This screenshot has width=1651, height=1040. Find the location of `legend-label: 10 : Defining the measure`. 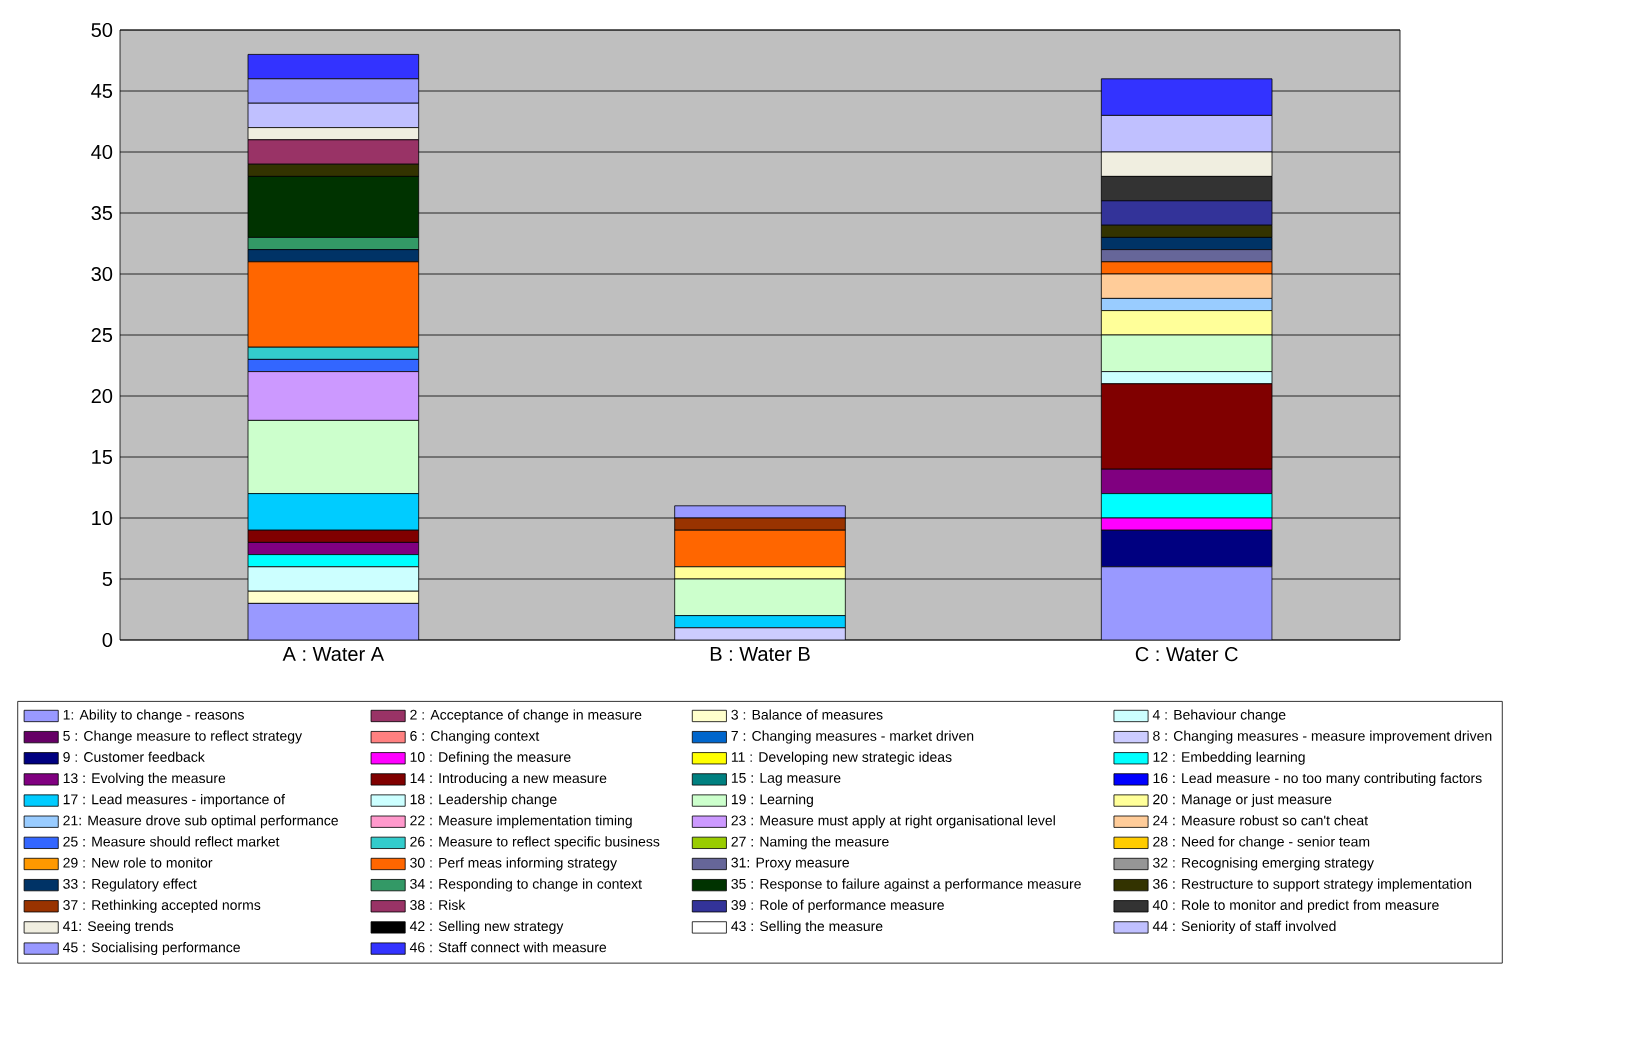

legend-label: 10 : Defining the measure is located at coordinates (490, 758).